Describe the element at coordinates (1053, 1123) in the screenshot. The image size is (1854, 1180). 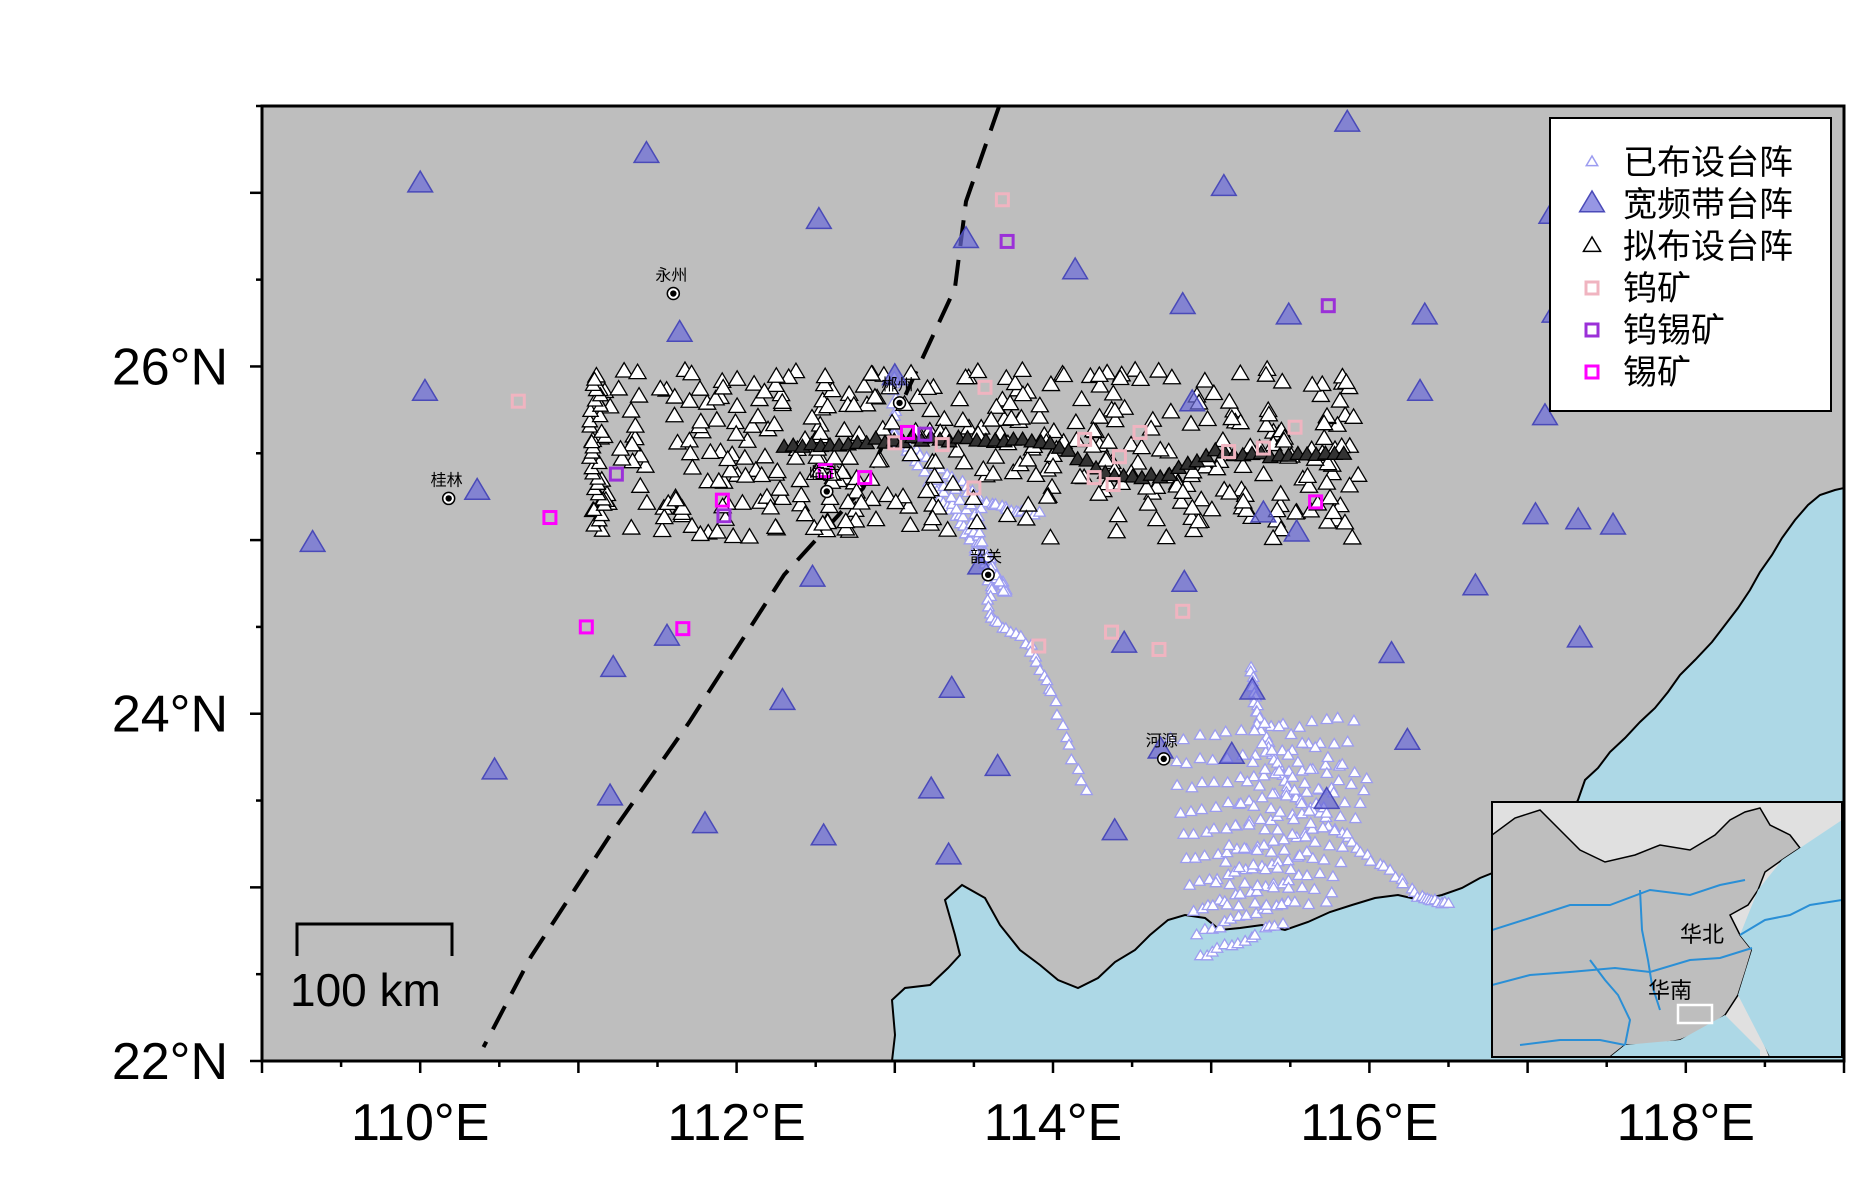
I see `x-tick-label: 114°E` at that location.